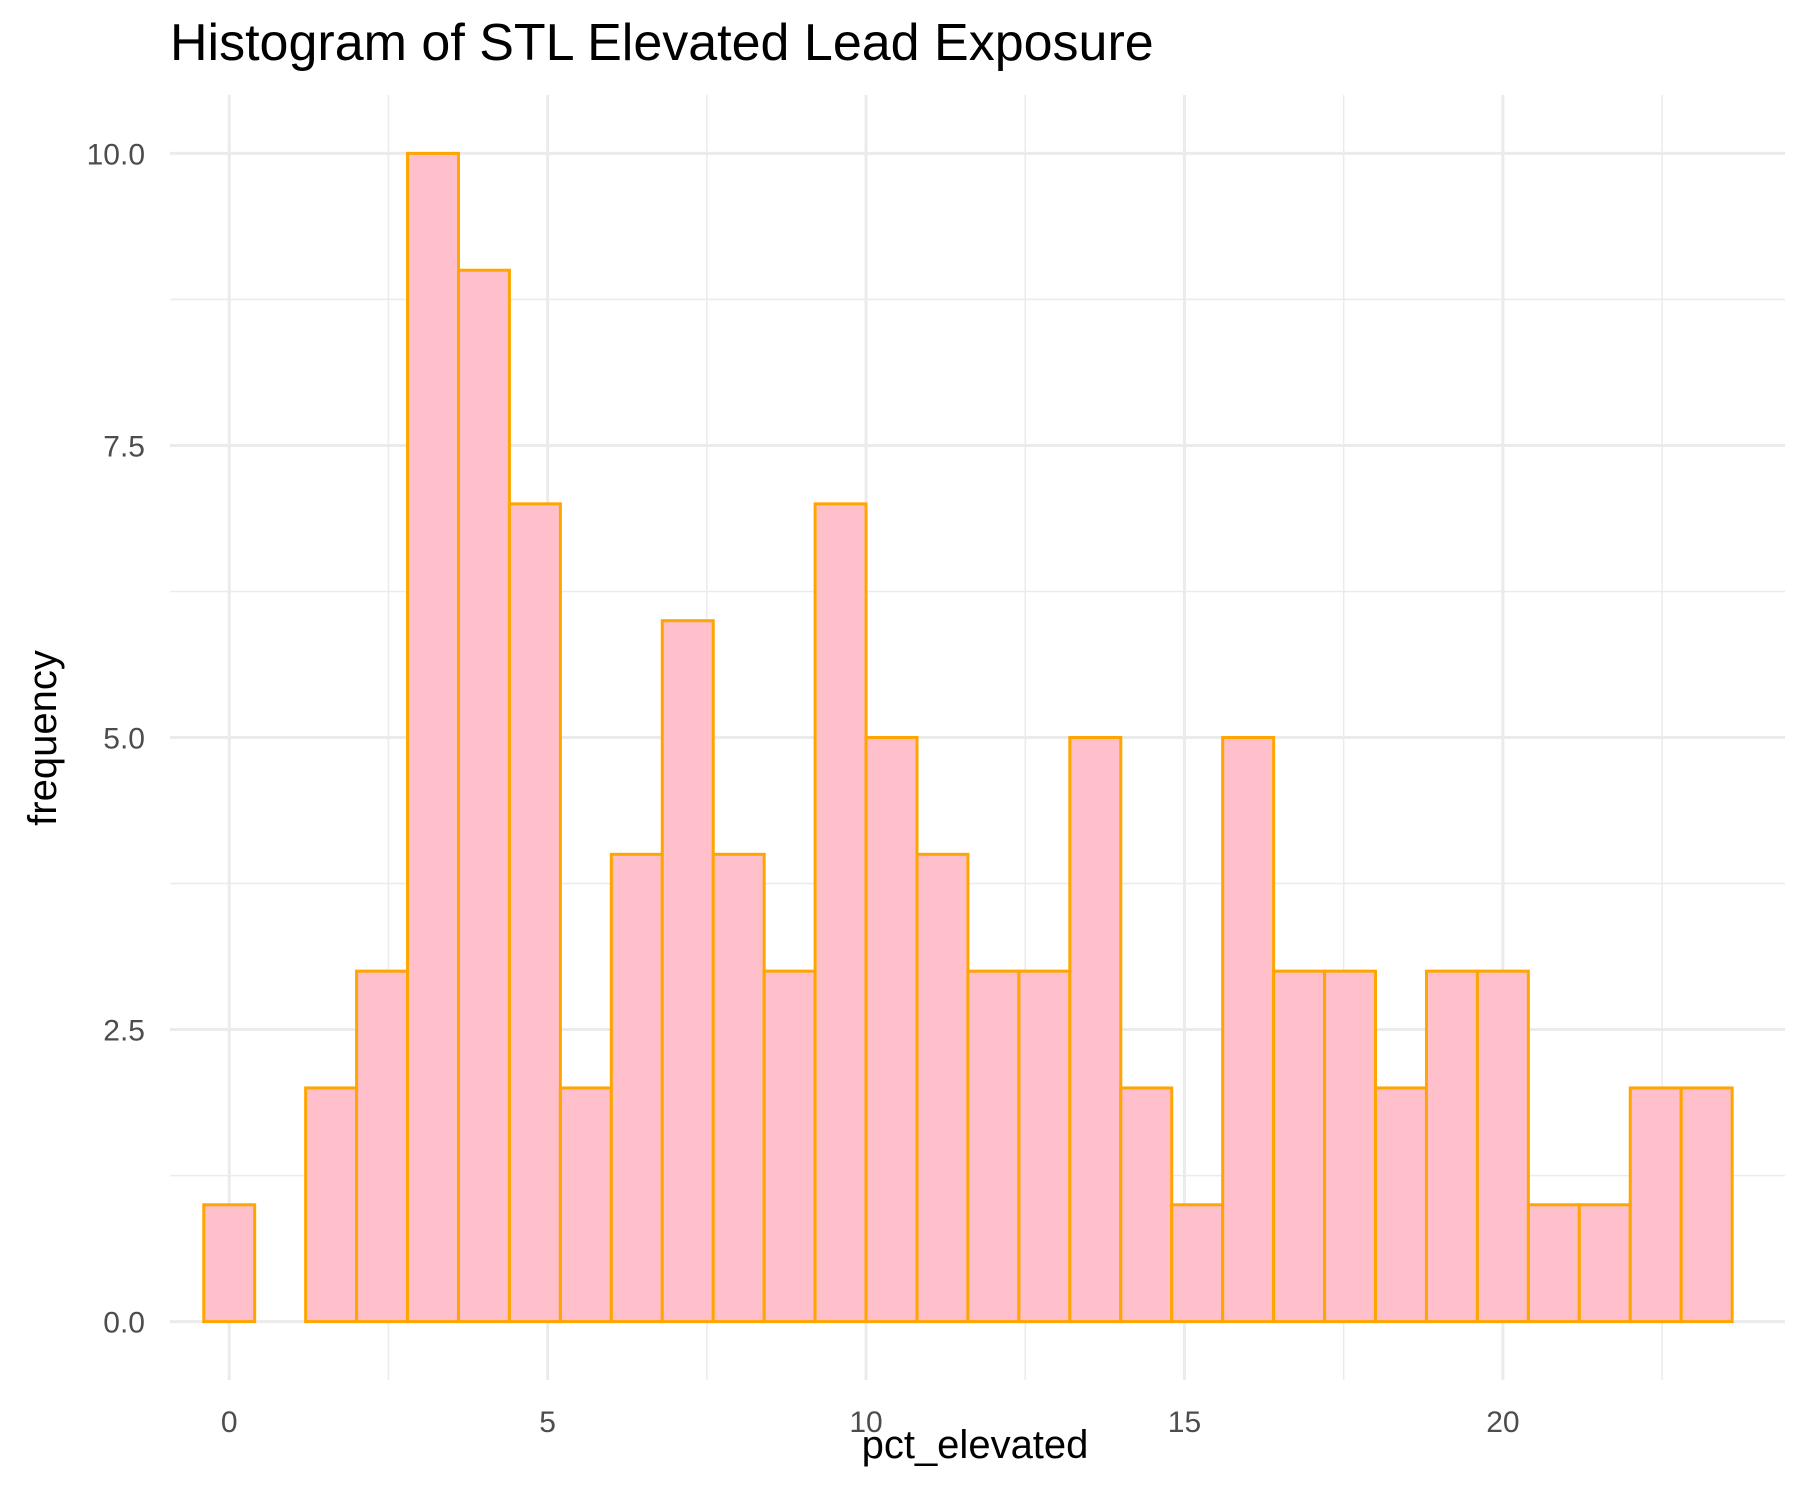  I want to click on x-tick-label: 20, so click(1502, 1422).